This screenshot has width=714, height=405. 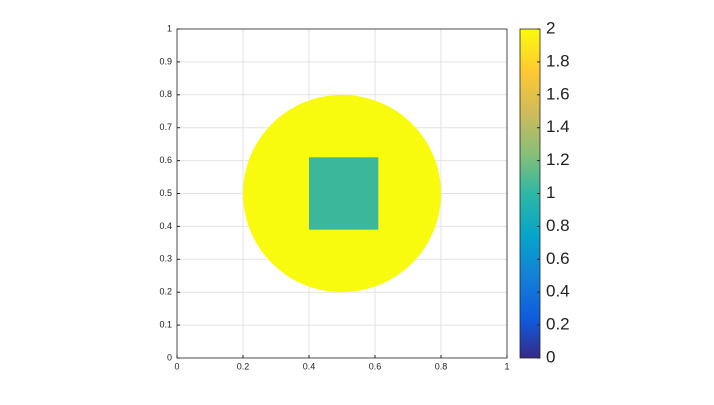 What do you see at coordinates (558, 324) in the screenshot?
I see `colorbar-tick-label: 0.2` at bounding box center [558, 324].